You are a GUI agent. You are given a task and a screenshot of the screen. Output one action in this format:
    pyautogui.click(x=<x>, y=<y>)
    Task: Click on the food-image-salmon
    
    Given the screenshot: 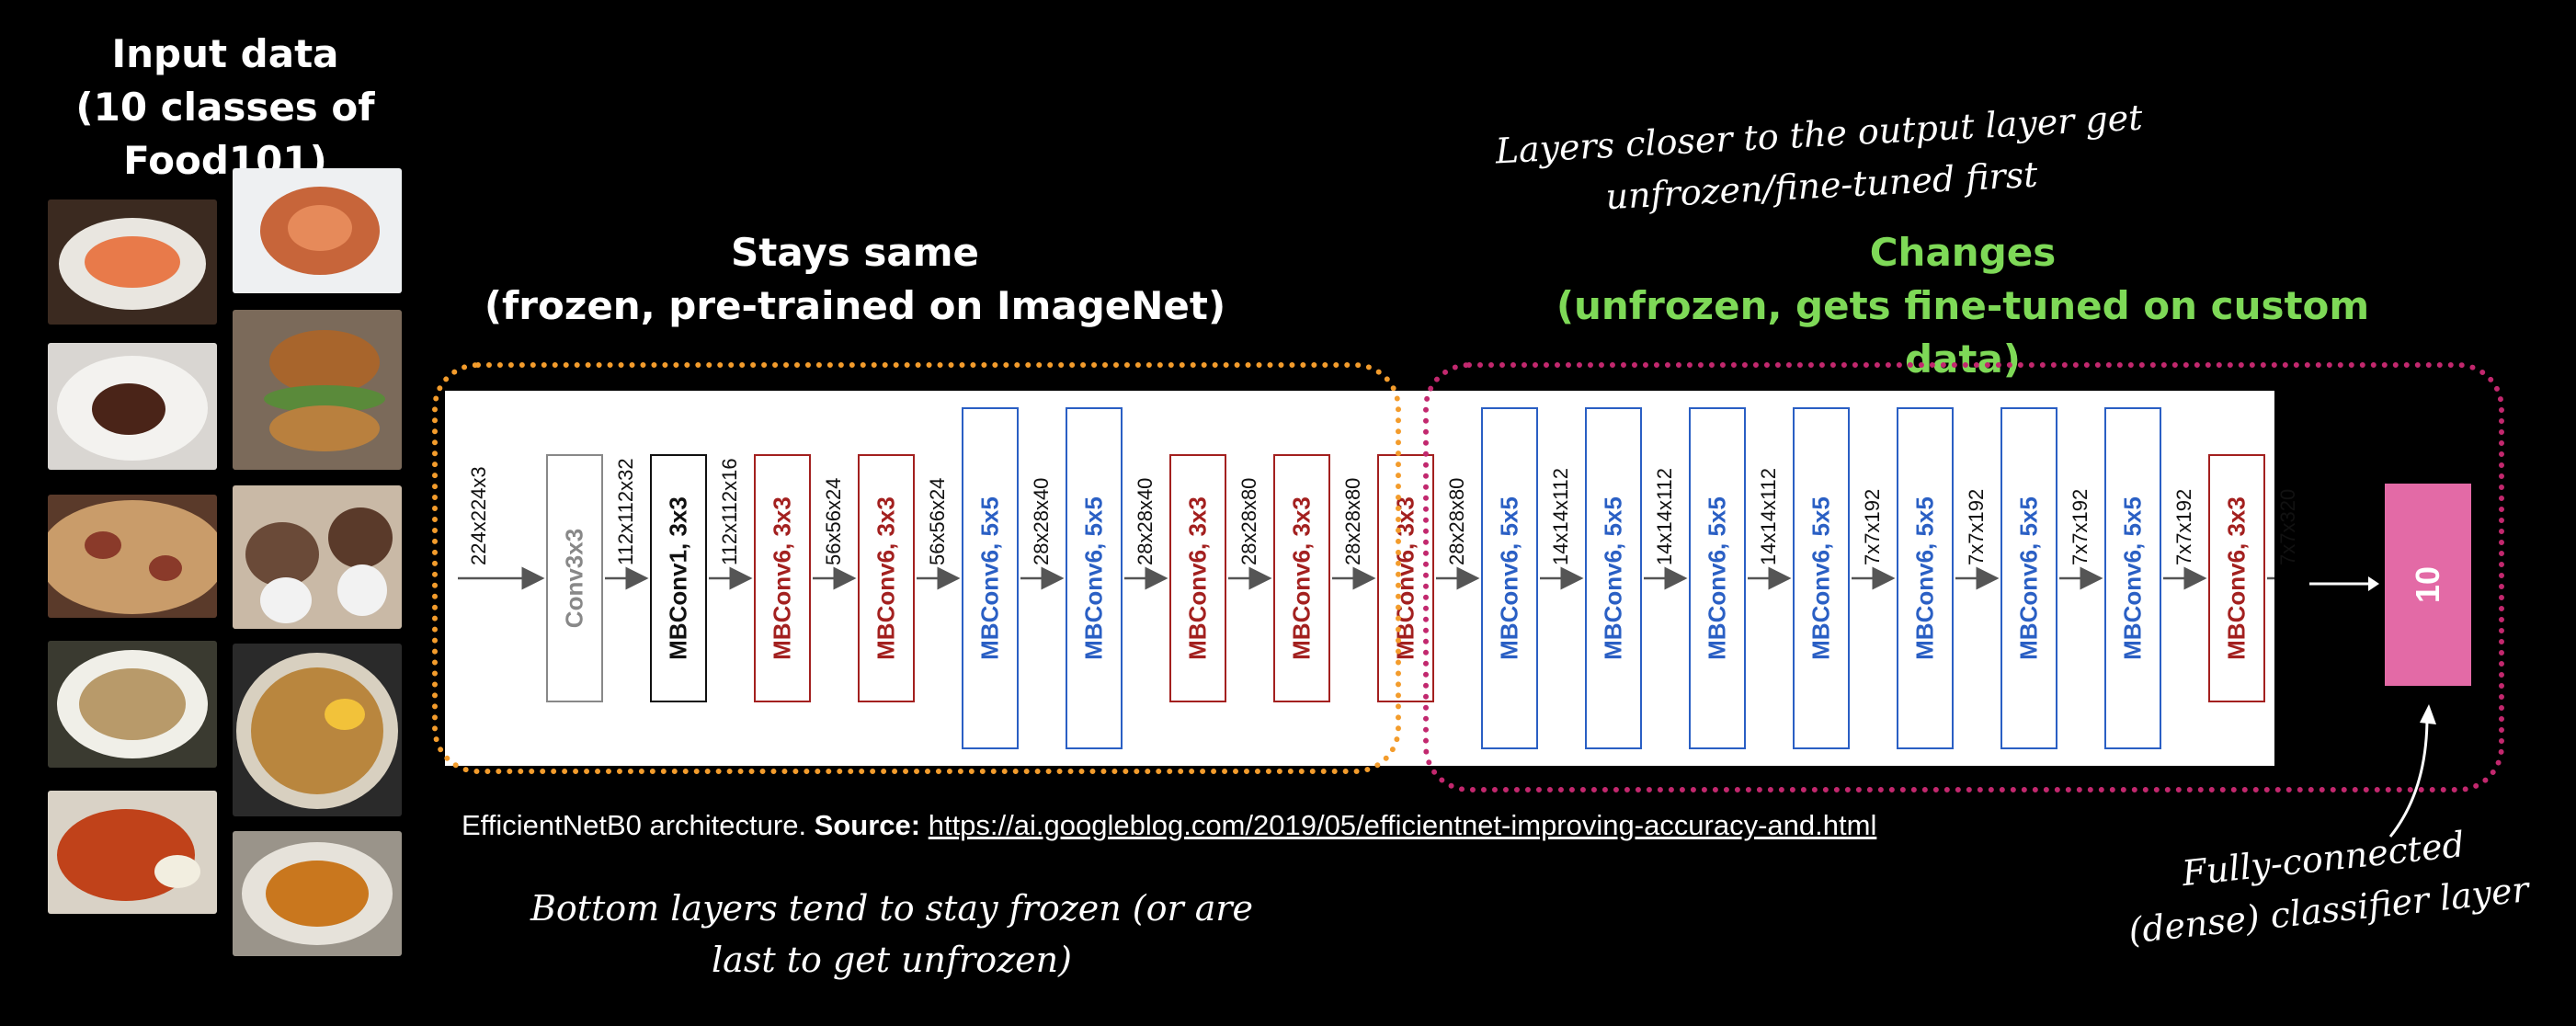 What is the action you would take?
    pyautogui.click(x=317, y=230)
    